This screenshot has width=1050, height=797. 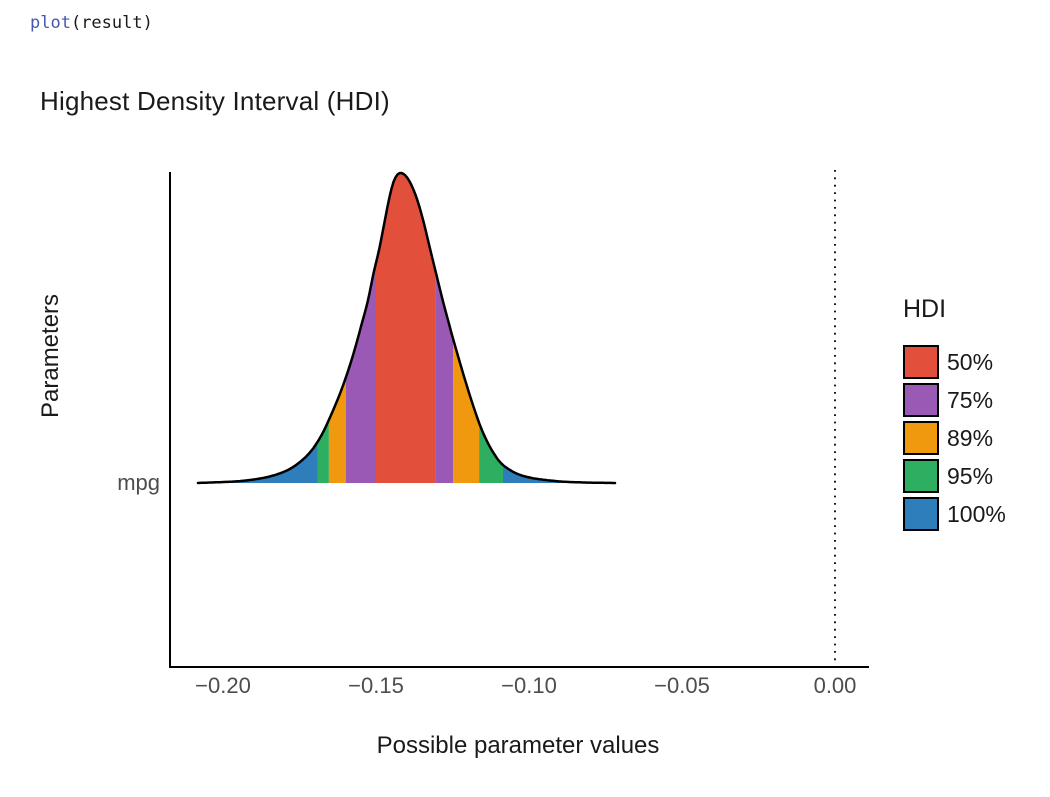 I want to click on legend-label: 95%, so click(x=970, y=475).